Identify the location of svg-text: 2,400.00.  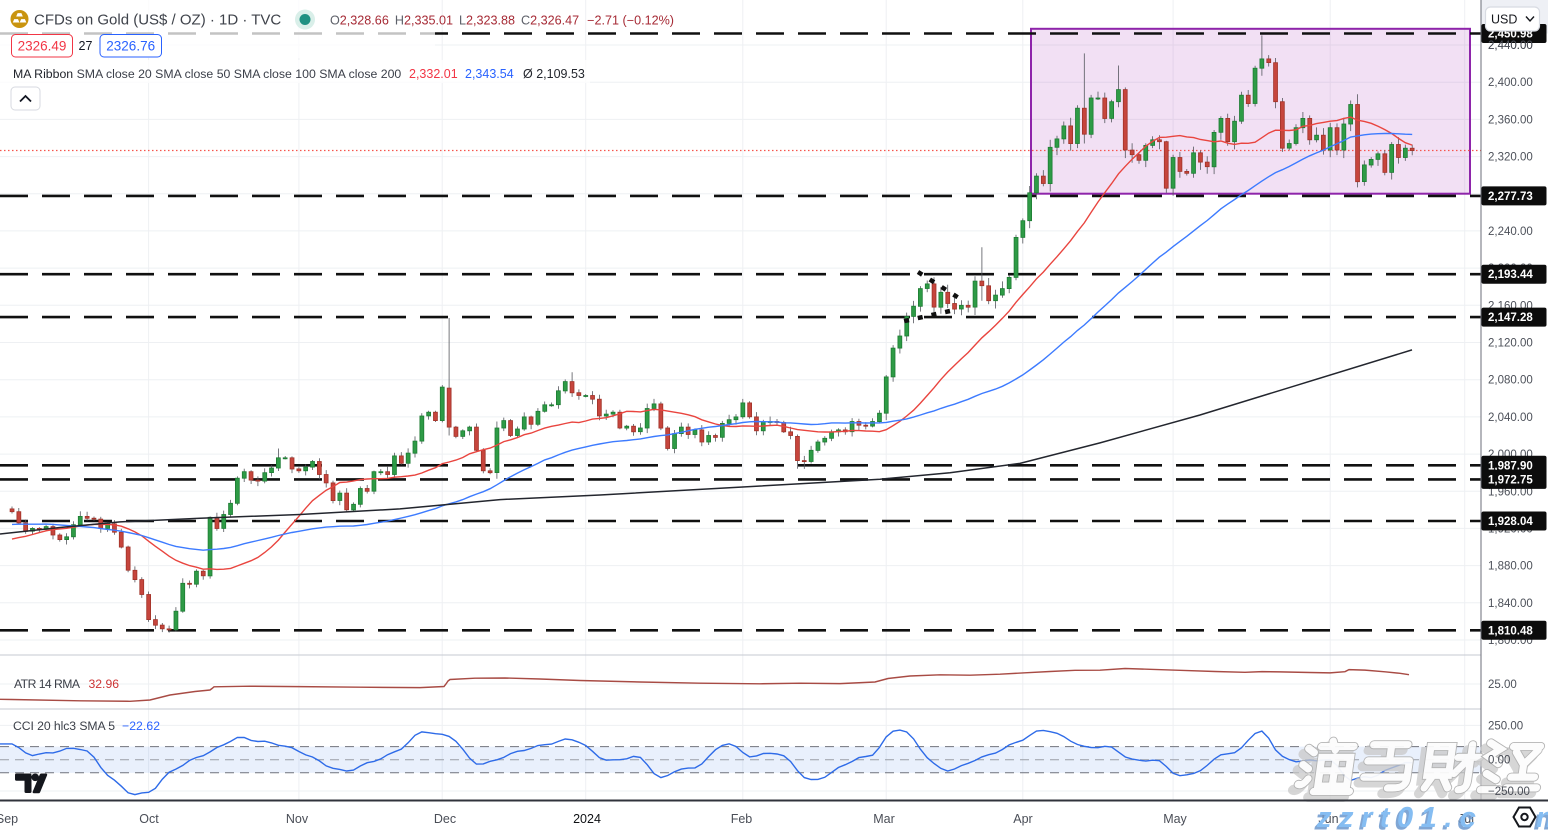
(1510, 83).